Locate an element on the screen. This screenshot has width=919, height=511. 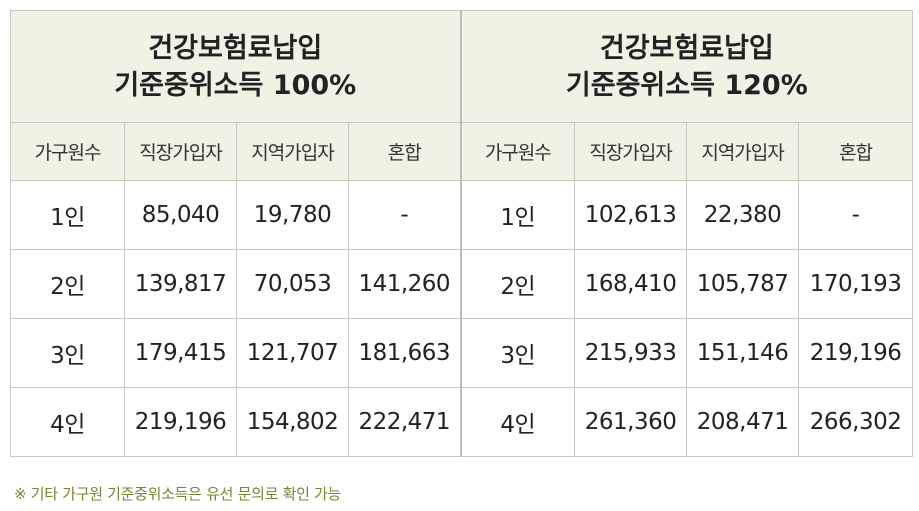
table-cell: 121,707 is located at coordinates (292, 353).